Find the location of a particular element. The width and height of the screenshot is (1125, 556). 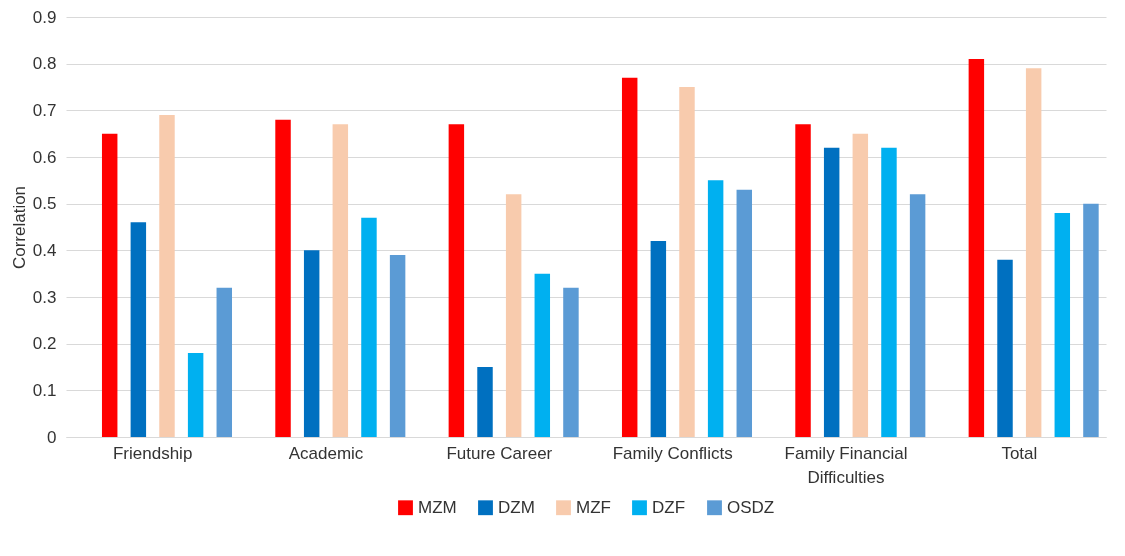

y-tick-label: 0.7 is located at coordinates (44, 110).